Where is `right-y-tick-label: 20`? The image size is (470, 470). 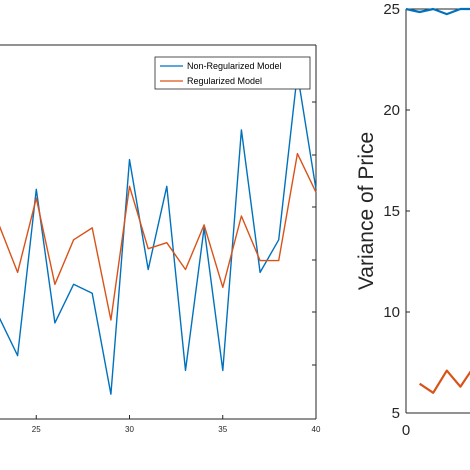
right-y-tick-label: 20 is located at coordinates (391, 110).